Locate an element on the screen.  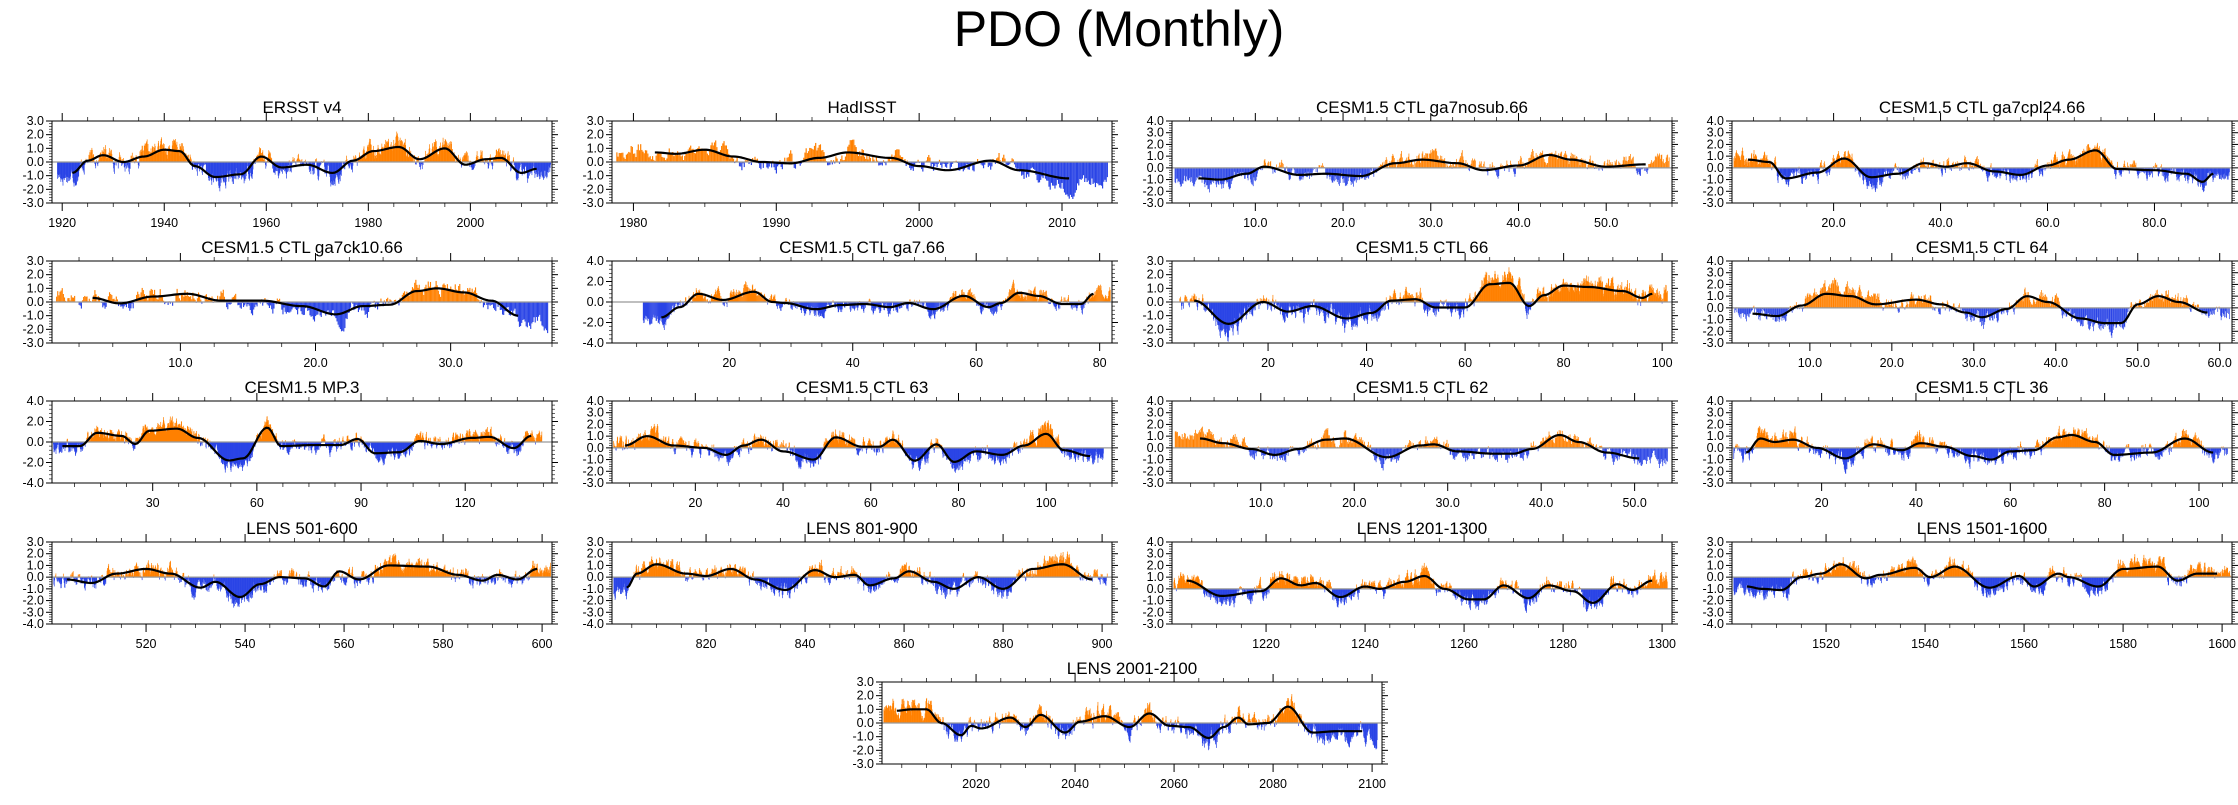
bar-series is located at coordinates (1422, 170).